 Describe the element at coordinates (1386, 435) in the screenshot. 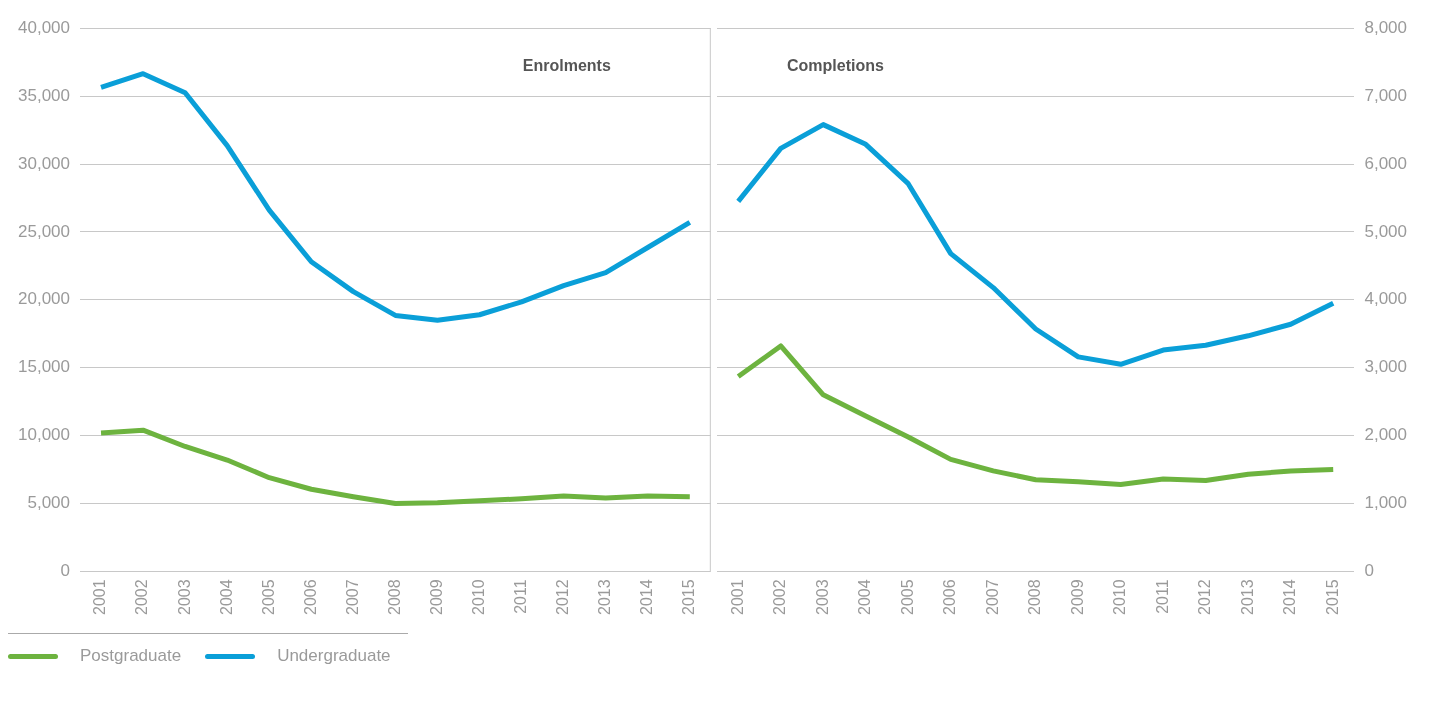

I see `y2-tick-label: 2,000` at that location.